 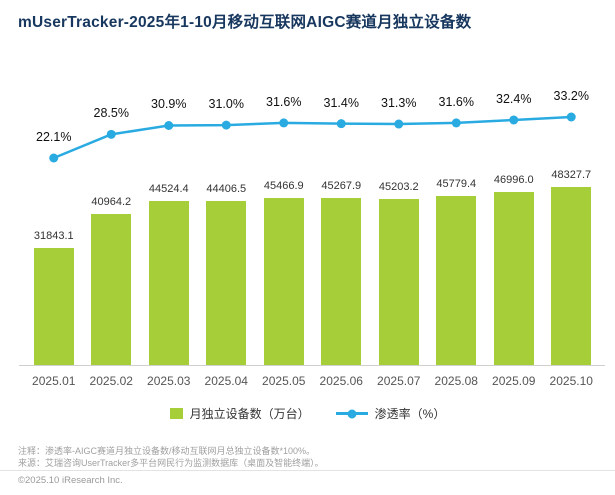 What do you see at coordinates (514, 381) in the screenshot?
I see `x-axis-tick-label: 2025.09` at bounding box center [514, 381].